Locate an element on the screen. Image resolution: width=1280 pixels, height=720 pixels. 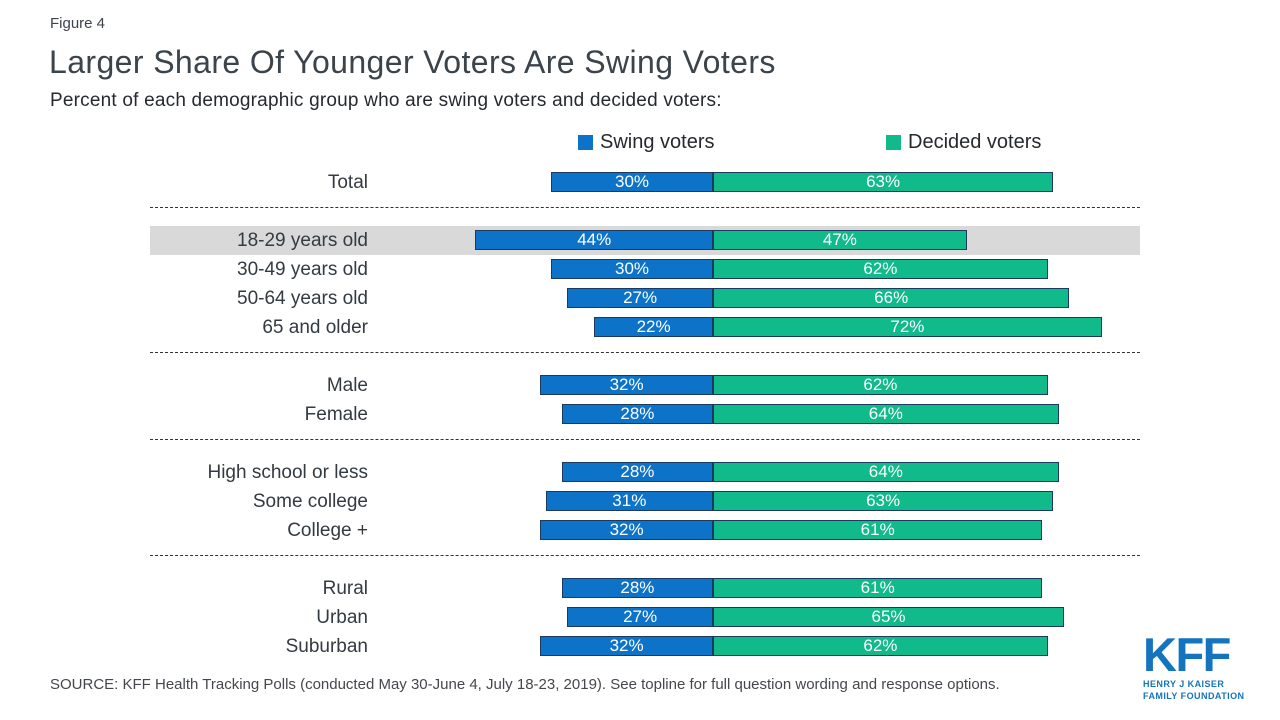
row-label: 50-64 years old is located at coordinates (302, 298).